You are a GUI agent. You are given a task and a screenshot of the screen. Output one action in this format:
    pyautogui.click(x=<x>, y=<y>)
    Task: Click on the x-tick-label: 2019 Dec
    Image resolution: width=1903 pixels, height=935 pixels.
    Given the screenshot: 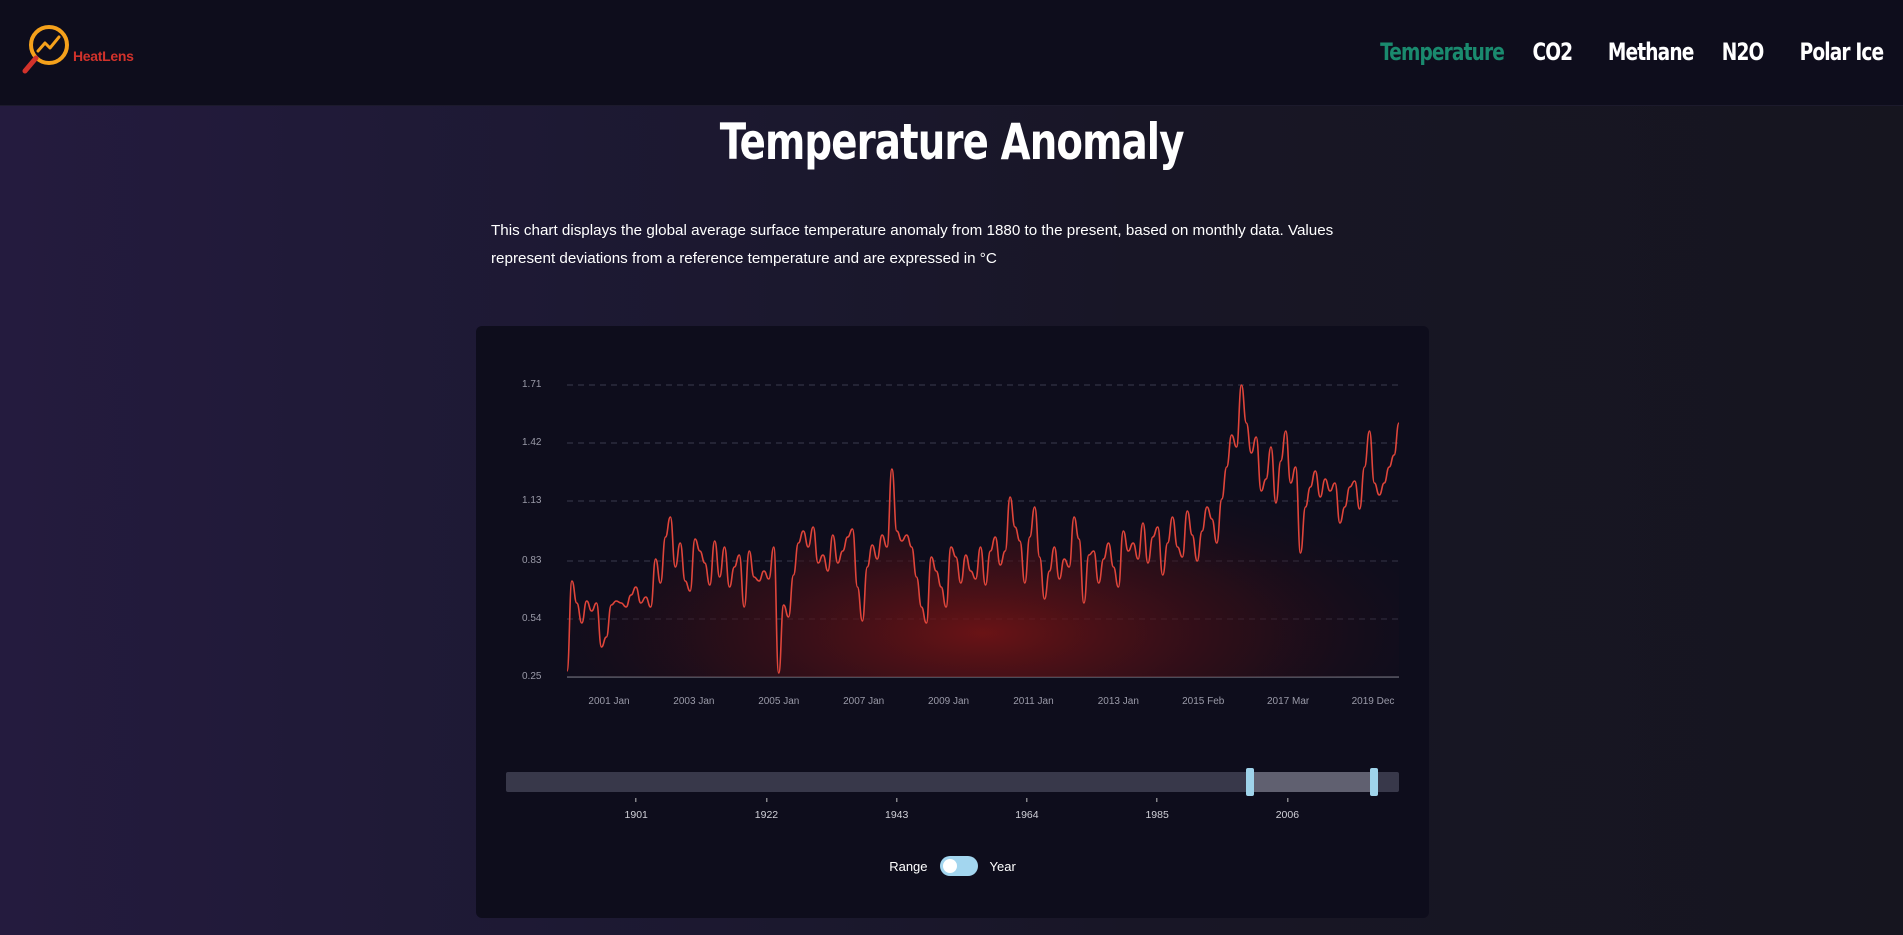 What is the action you would take?
    pyautogui.click(x=1373, y=701)
    